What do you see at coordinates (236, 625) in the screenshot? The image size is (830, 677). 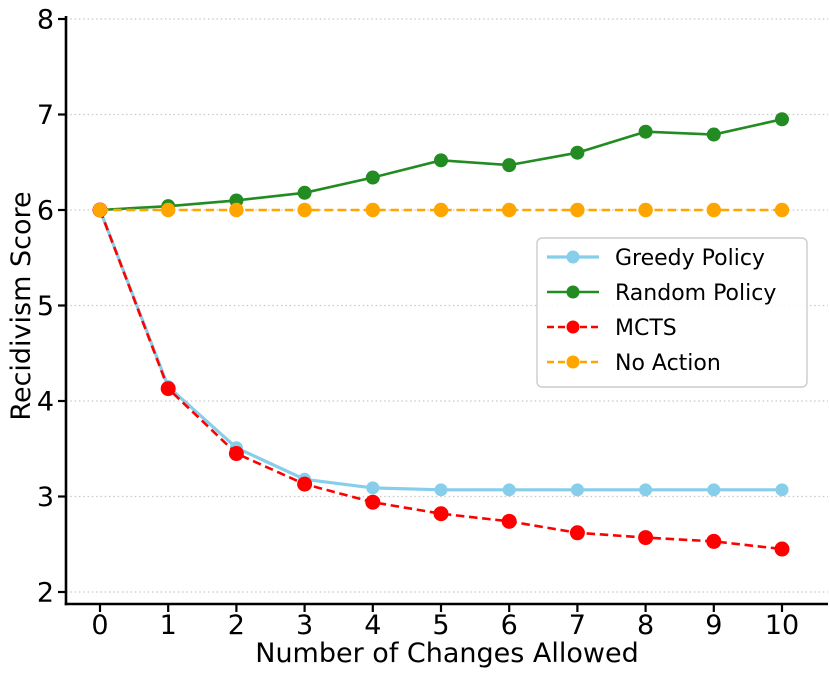 I see `x-tick-label-2: 2` at bounding box center [236, 625].